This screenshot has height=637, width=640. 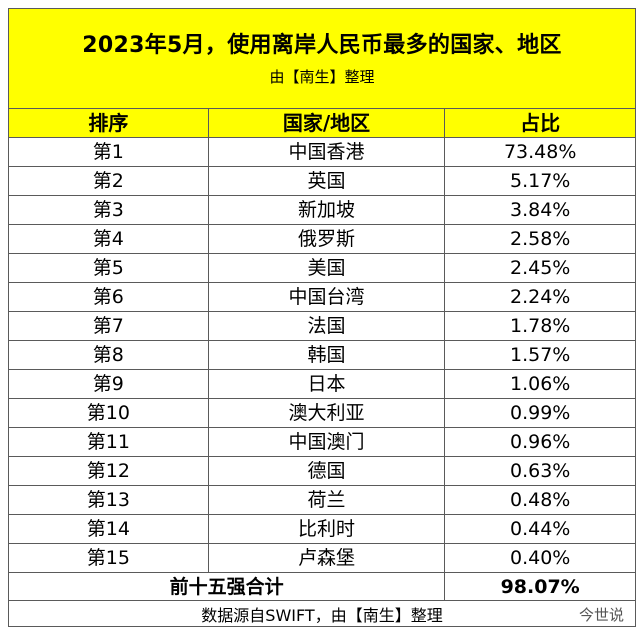 I want to click on header-region: 国家/地区, so click(x=327, y=123).